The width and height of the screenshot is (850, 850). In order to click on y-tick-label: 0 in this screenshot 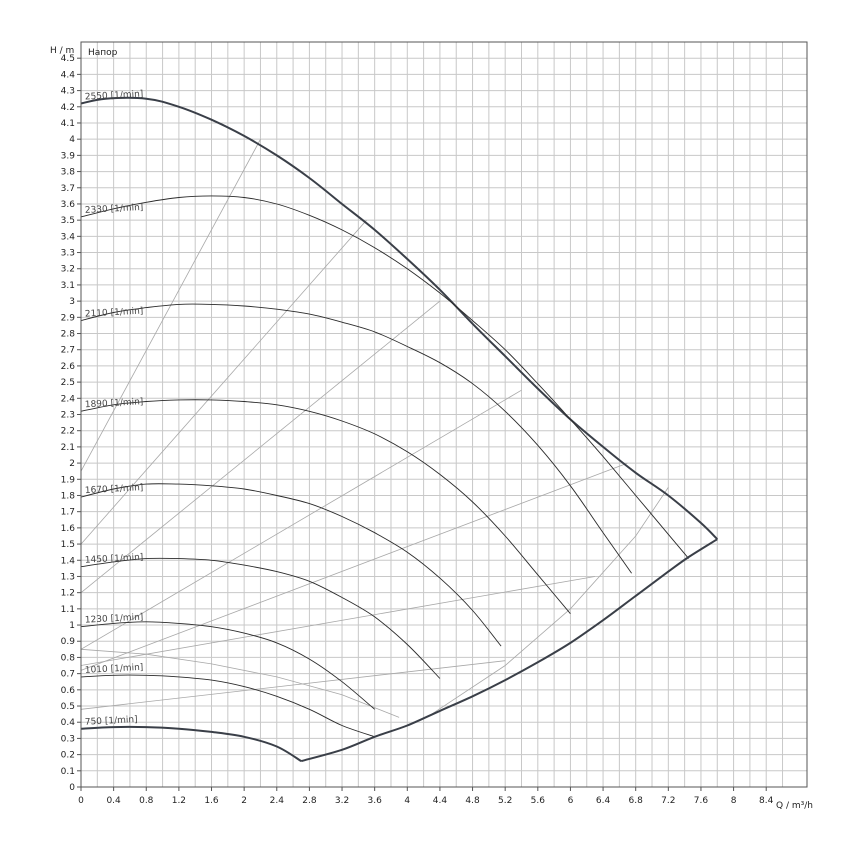, I will do `click(72, 788)`.